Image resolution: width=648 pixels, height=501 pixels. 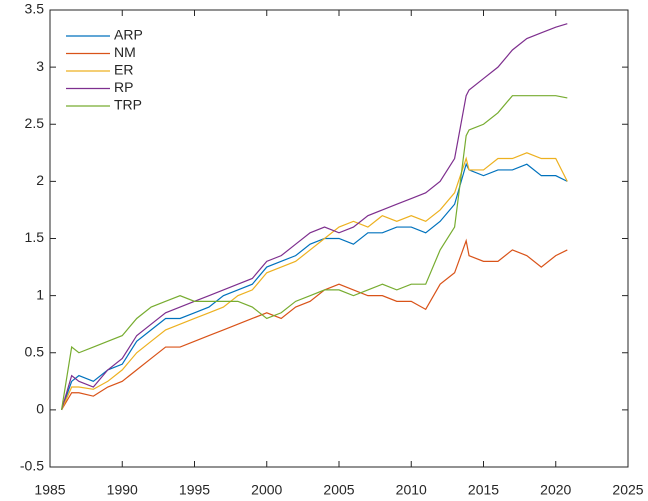 I want to click on x-tick-label: 2015, so click(x=483, y=490).